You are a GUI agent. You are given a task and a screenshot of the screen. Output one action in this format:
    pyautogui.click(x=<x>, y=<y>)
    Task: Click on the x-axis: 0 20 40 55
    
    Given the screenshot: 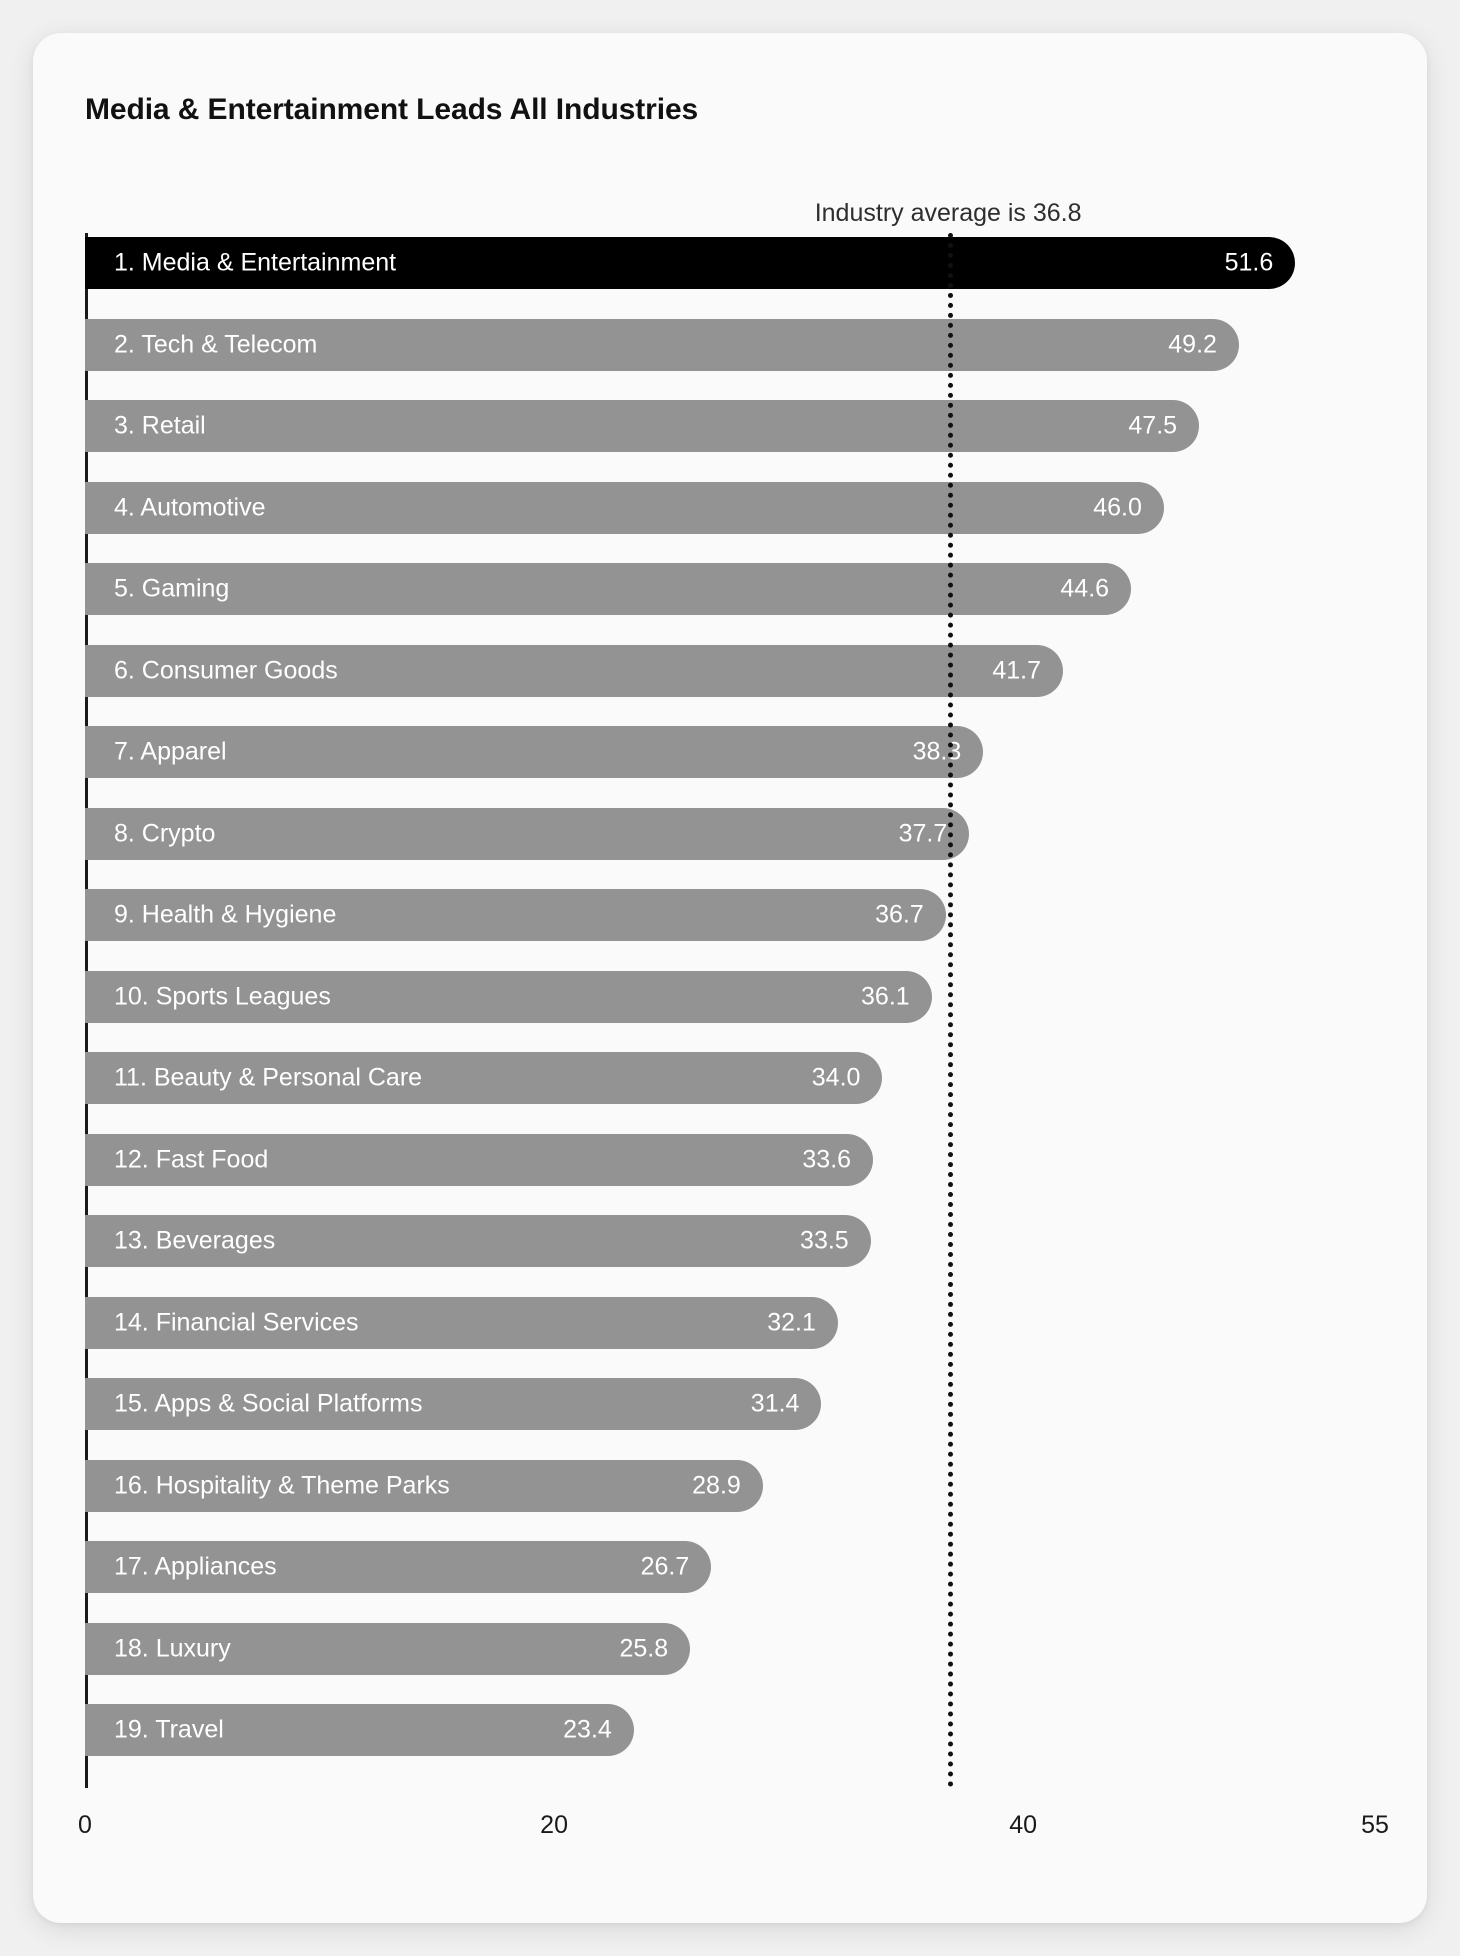 What is the action you would take?
    pyautogui.click(x=733, y=1831)
    